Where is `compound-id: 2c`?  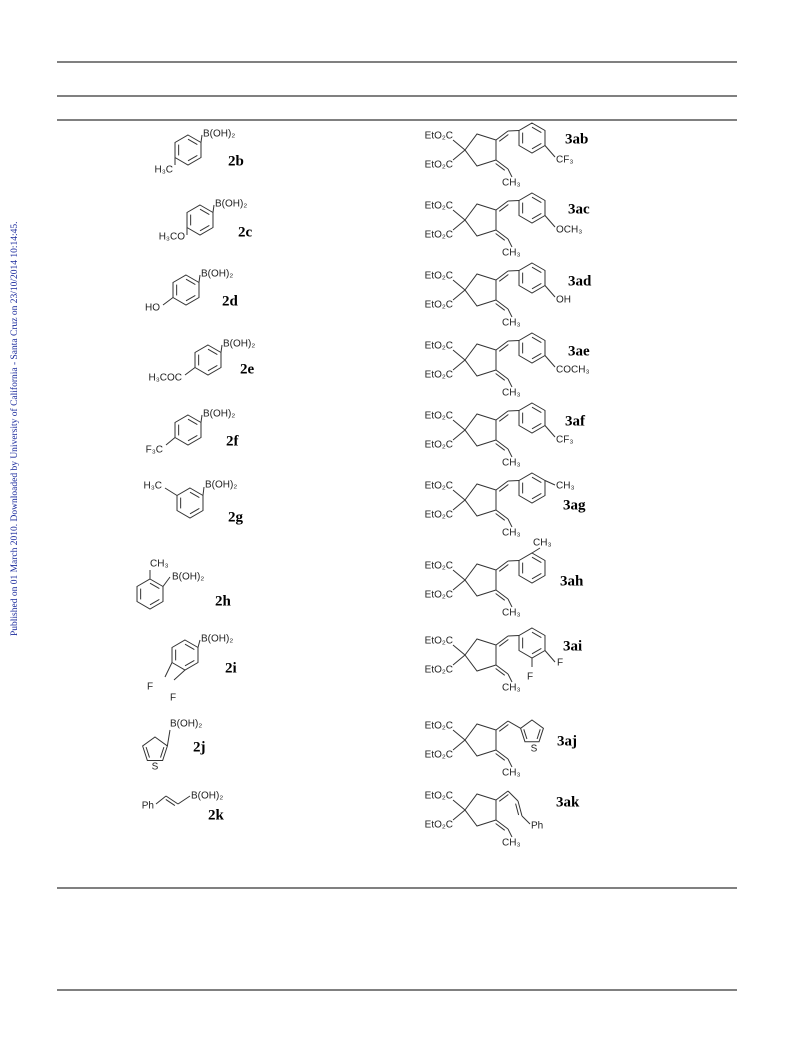
compound-id: 2c is located at coordinates (245, 232).